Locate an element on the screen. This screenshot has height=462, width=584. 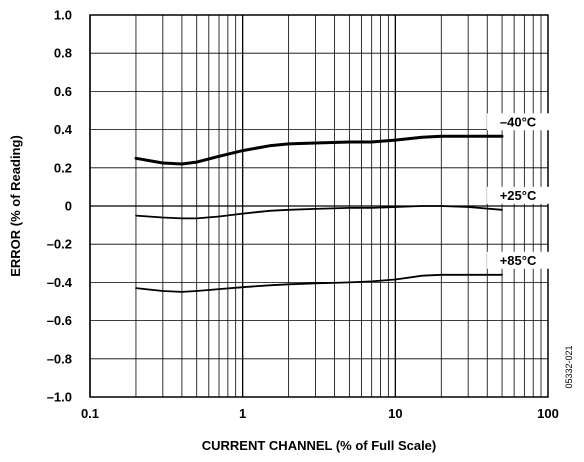
series-labels: –40°C +25°C +85°C is located at coordinates (518, 191).